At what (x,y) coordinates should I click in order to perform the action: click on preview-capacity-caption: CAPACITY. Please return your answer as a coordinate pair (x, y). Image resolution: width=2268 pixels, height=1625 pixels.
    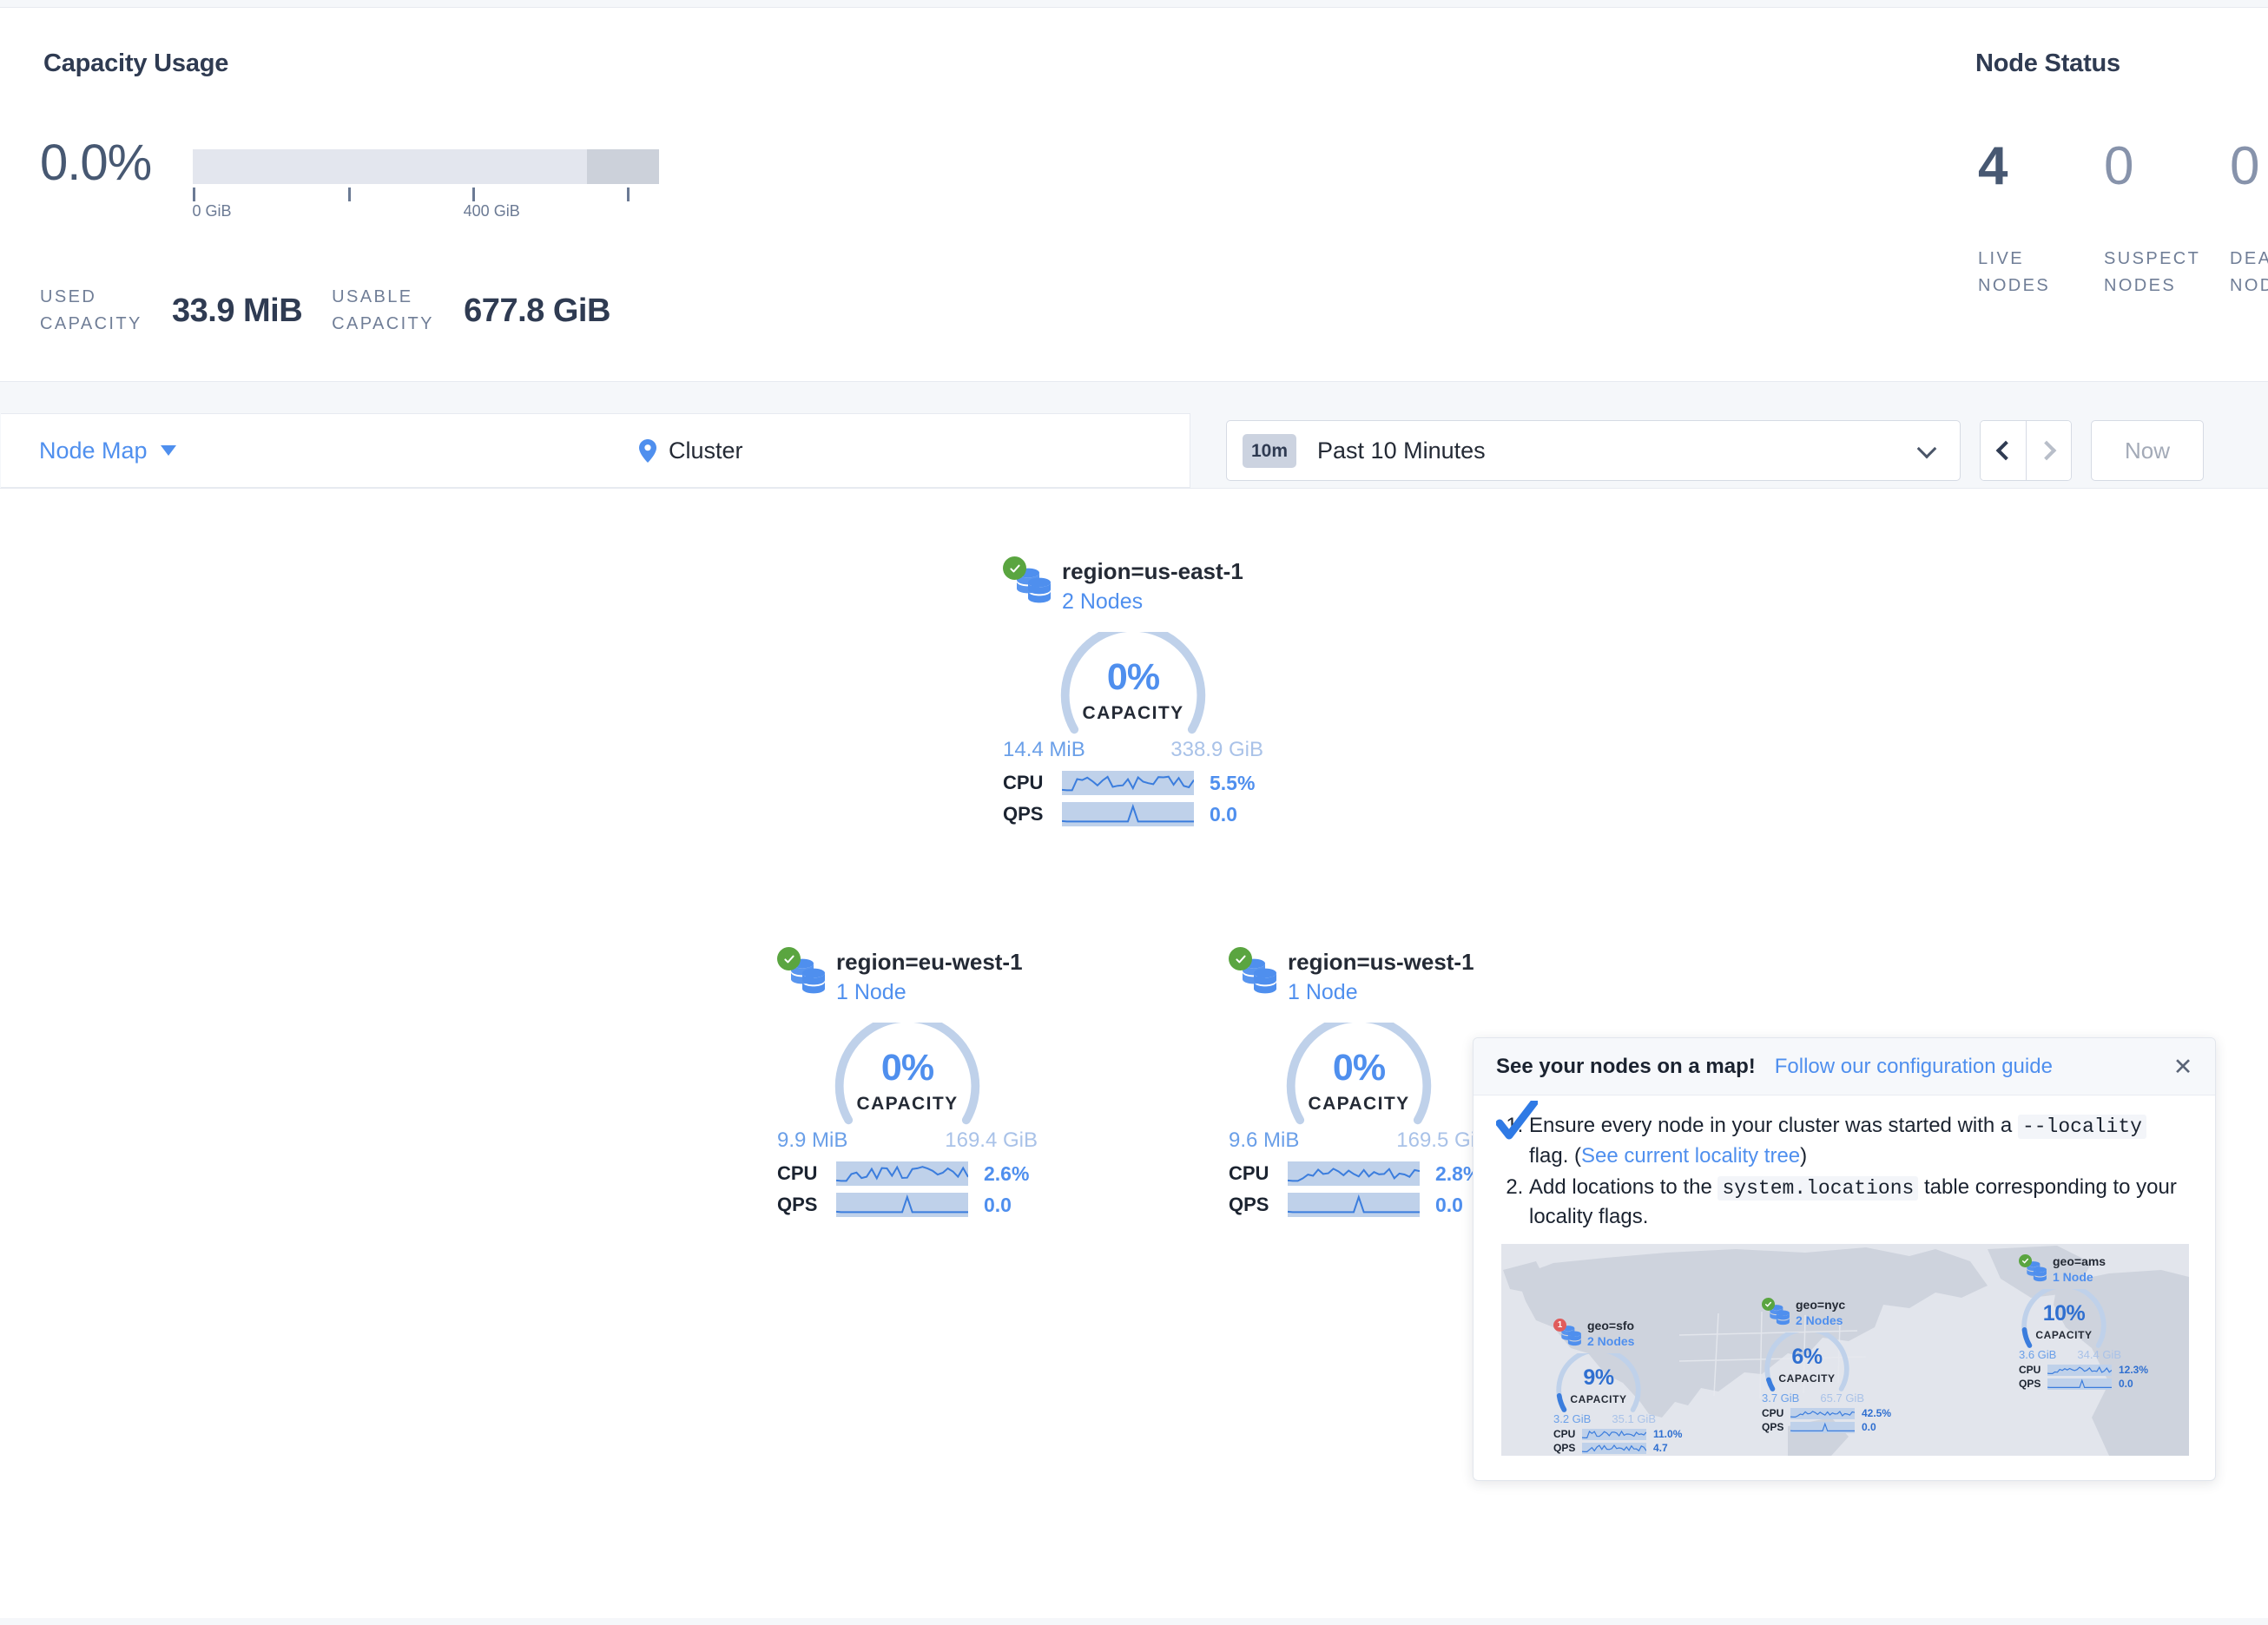
    Looking at the image, I should click on (2064, 1335).